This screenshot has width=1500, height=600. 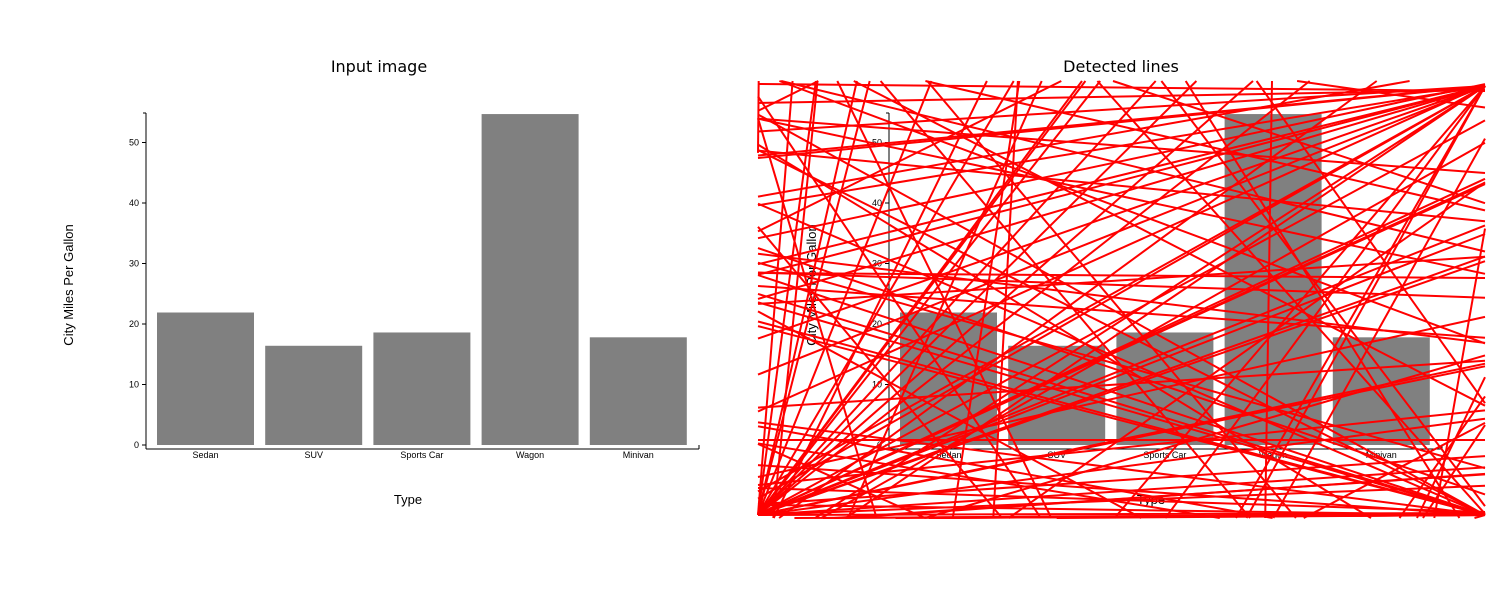 What do you see at coordinates (134, 264) in the screenshot?
I see `left-y-tick-label: 30` at bounding box center [134, 264].